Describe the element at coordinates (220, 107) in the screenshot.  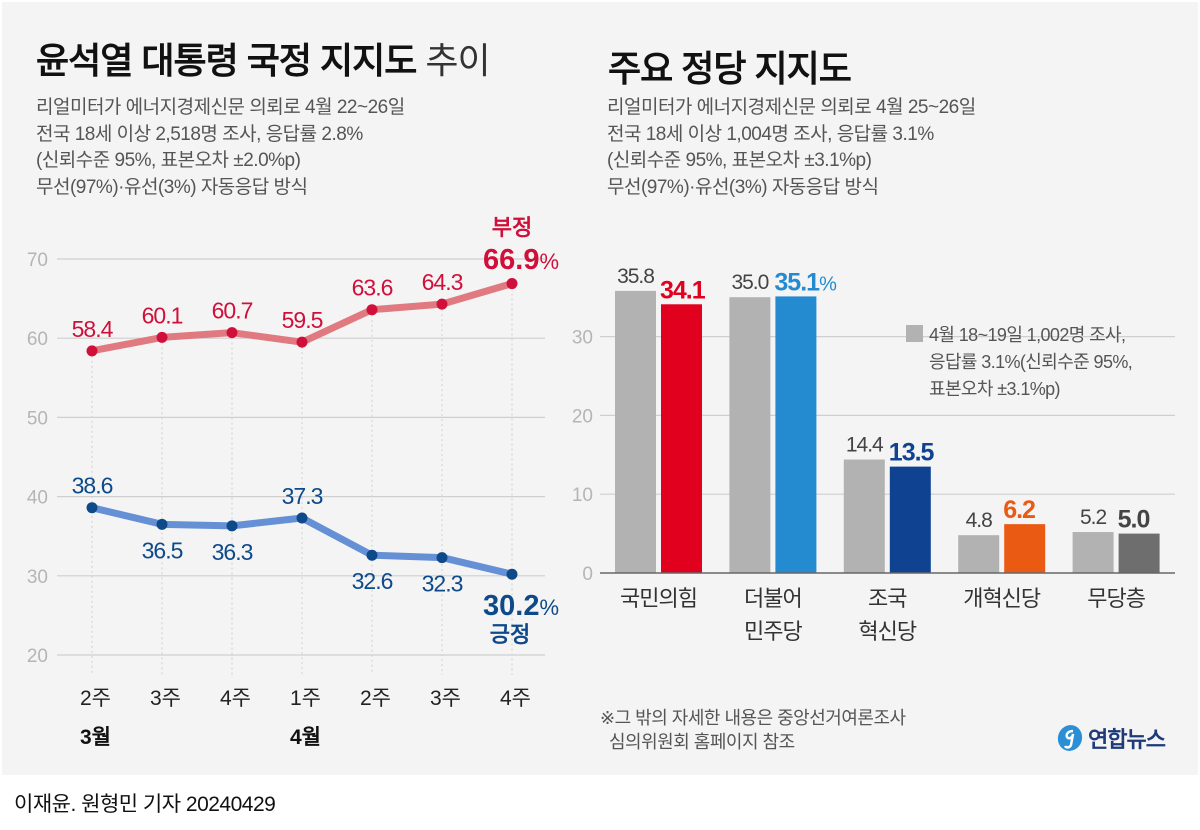
I see `subtitle-line: 리얼미터가 에너지경제신문 의뢰로 4월 22~26일` at that location.